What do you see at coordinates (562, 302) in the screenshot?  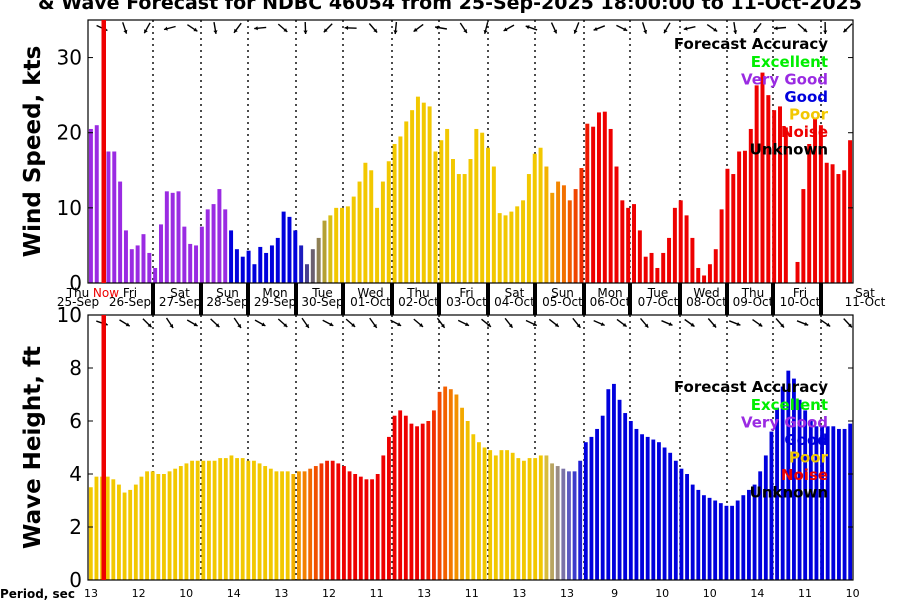 I see `date-label: 05-Oct` at bounding box center [562, 302].